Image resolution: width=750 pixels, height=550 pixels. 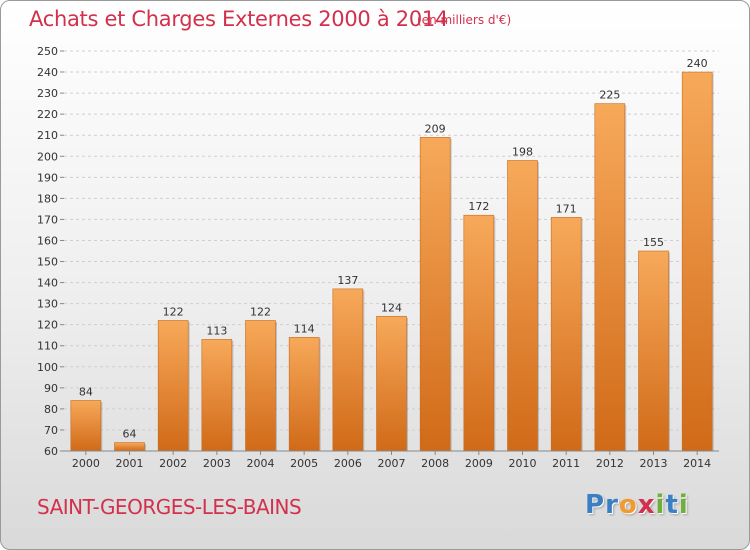 I want to click on x-tick-label: 2005, so click(x=304, y=463).